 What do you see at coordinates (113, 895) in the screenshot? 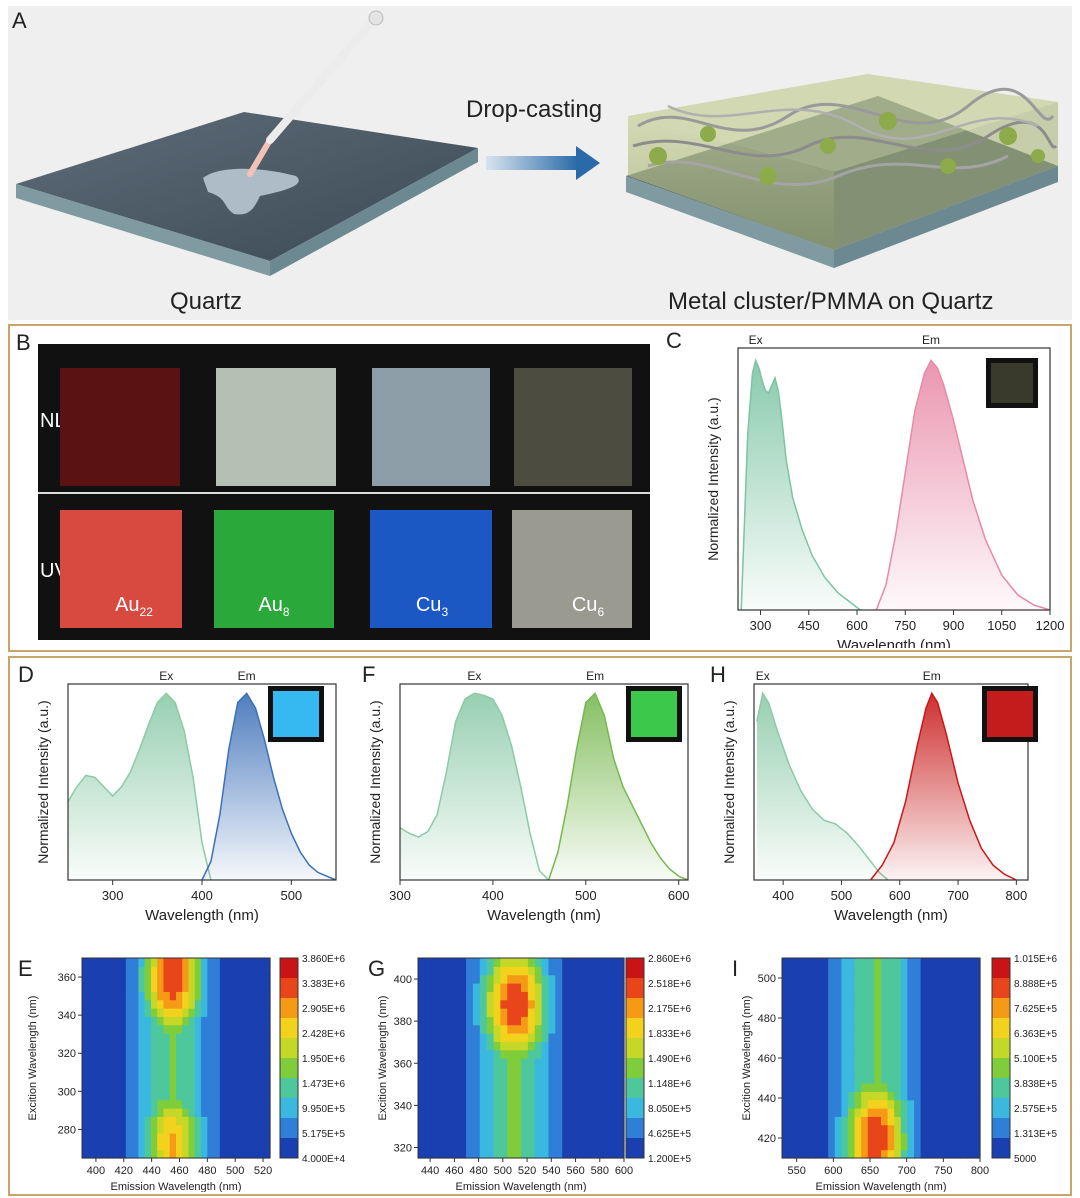
I see `x-tick-label: 300` at bounding box center [113, 895].